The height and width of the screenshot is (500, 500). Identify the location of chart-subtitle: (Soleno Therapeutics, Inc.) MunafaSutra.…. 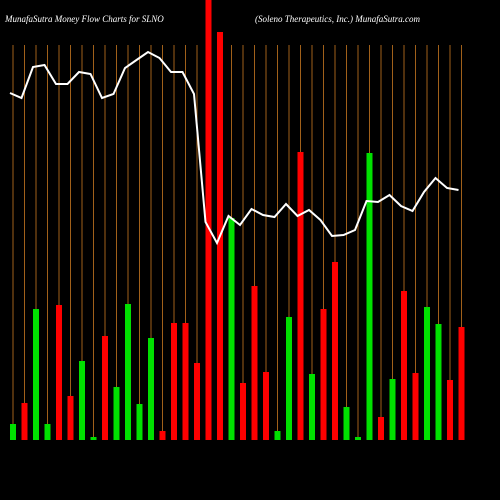
(337, 19).